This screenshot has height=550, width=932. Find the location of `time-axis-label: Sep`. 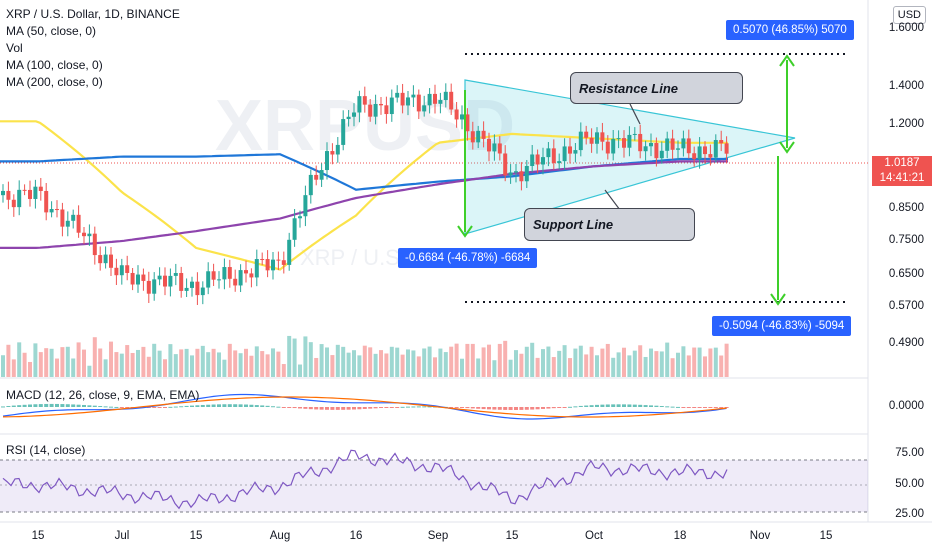

time-axis-label: Sep is located at coordinates (438, 536).